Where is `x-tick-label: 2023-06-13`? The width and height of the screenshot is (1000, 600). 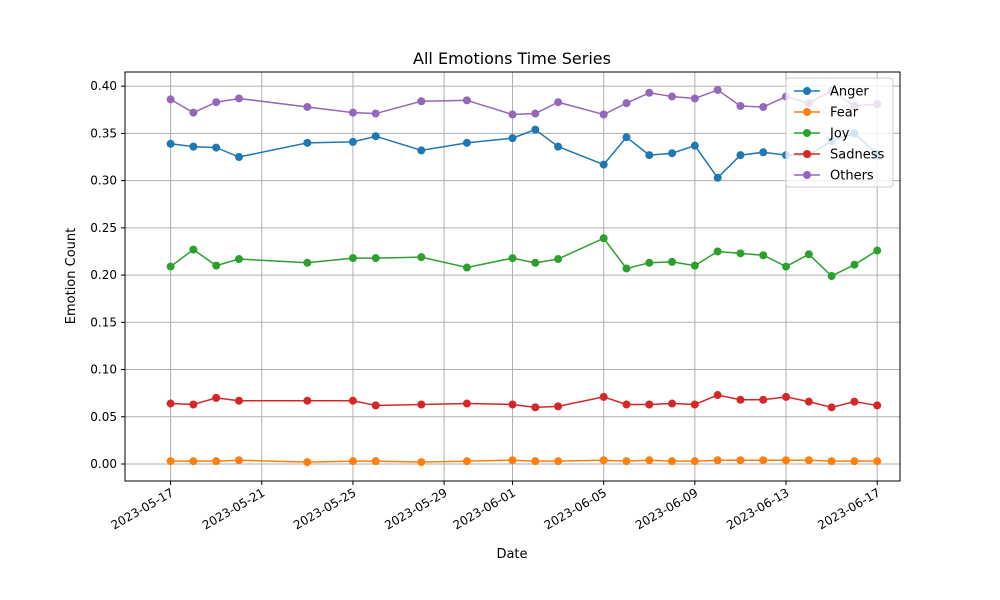
x-tick-label: 2023-06-13 is located at coordinates (757, 508).